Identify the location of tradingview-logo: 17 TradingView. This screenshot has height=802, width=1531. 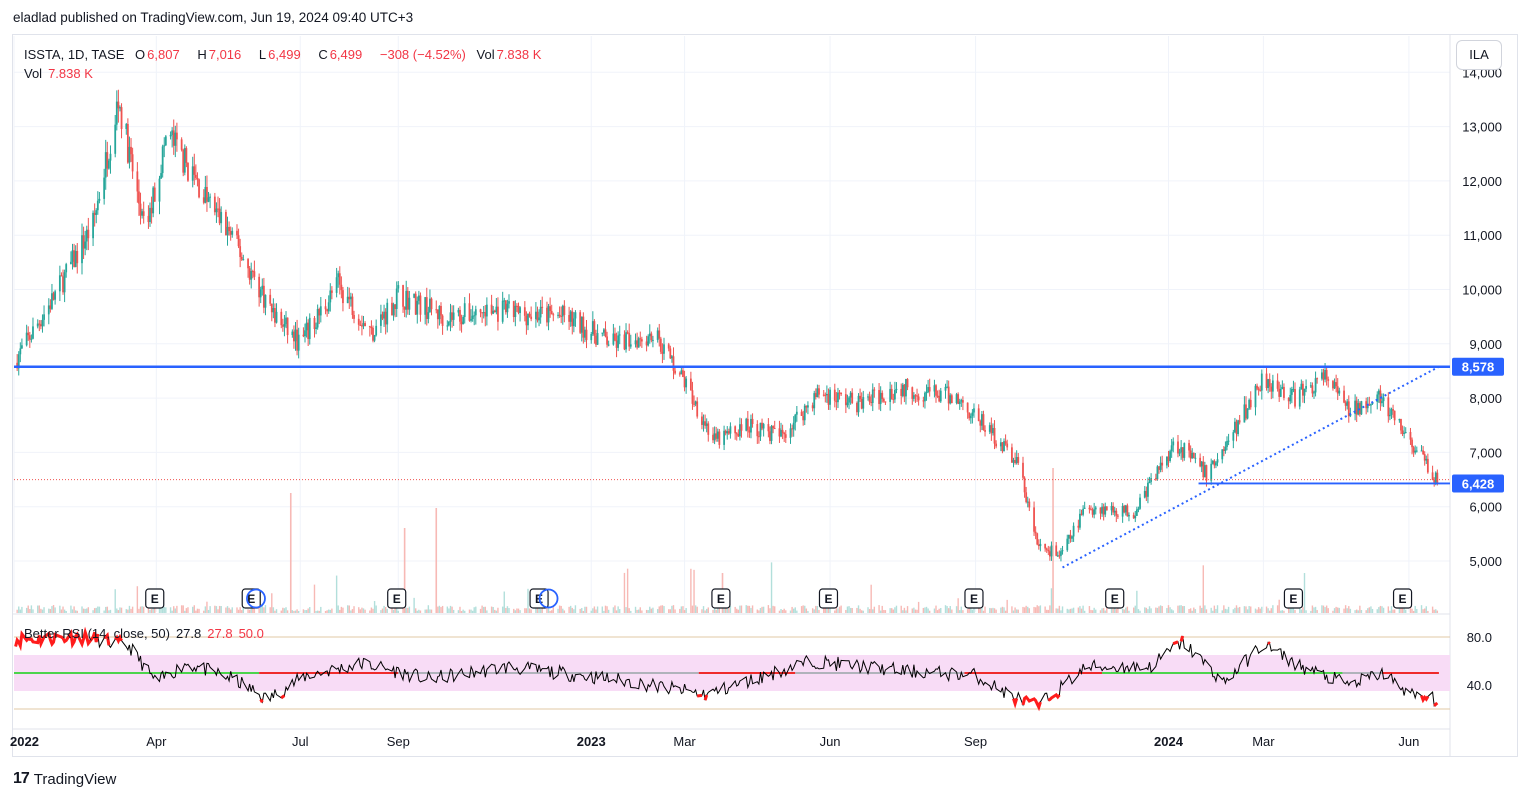
(64, 779).